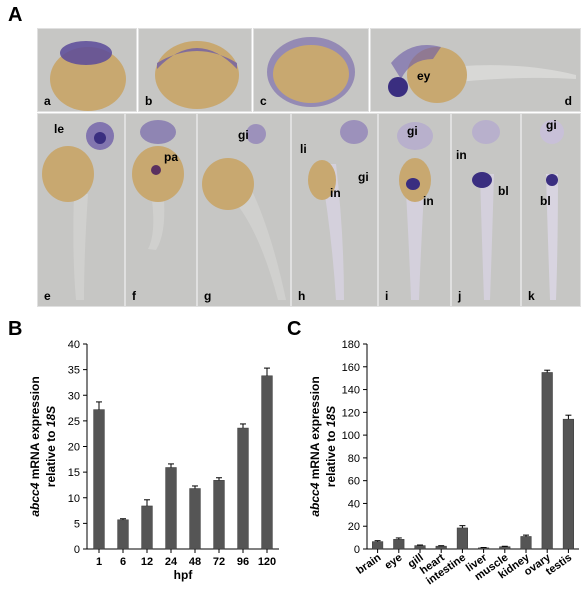  I want to click on micrograph-b: b, so click(195, 70).